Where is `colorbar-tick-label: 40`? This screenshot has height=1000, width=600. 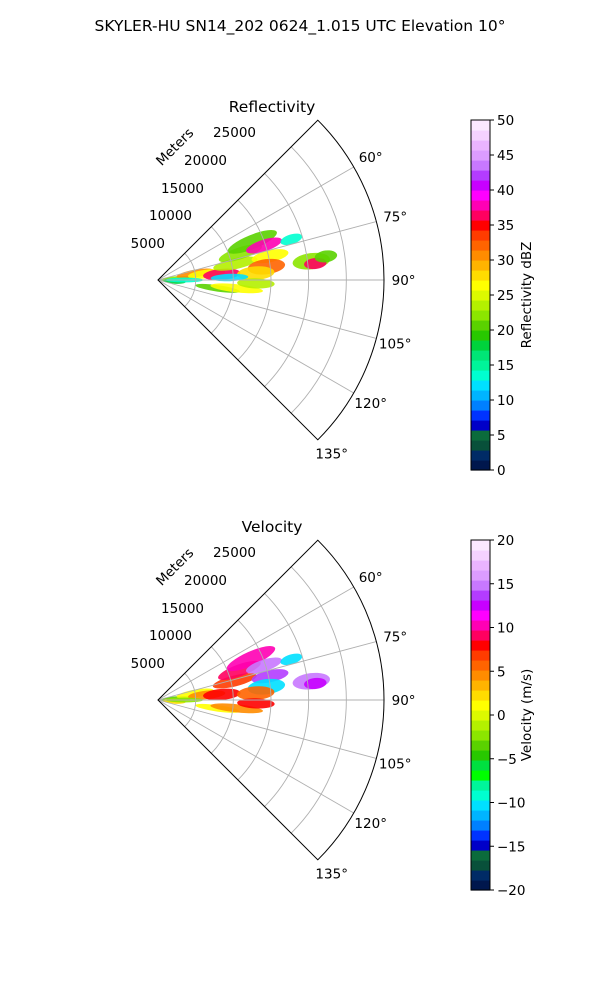 colorbar-tick-label: 40 is located at coordinates (505, 191).